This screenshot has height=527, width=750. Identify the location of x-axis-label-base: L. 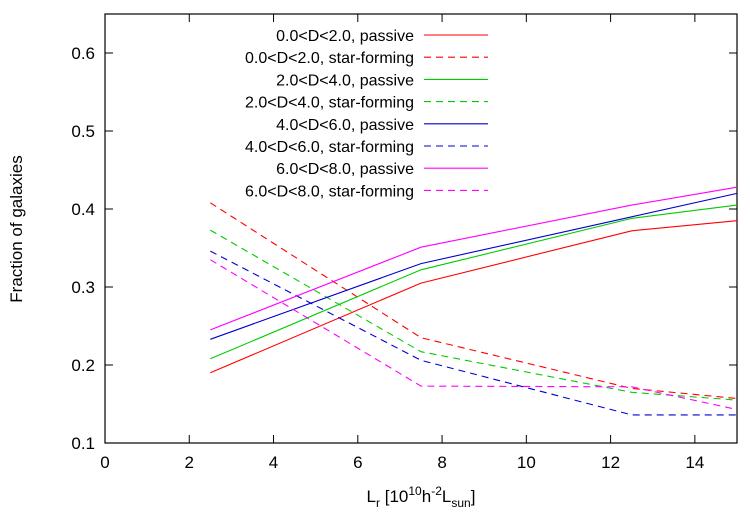
(371, 496).